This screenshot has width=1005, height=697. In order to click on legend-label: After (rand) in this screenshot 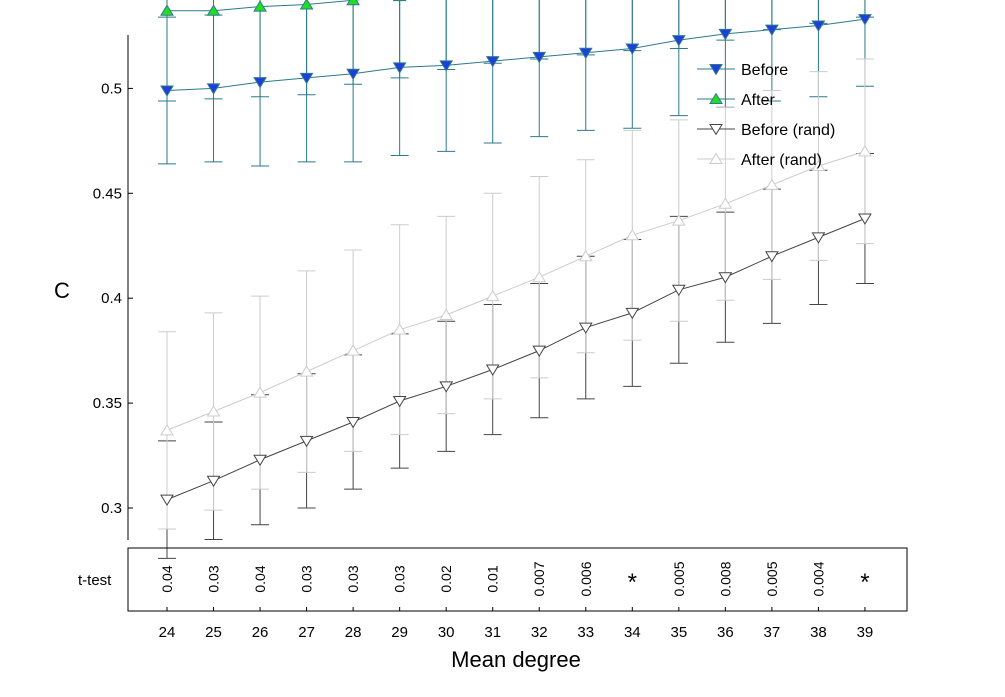, I will do `click(781, 160)`.